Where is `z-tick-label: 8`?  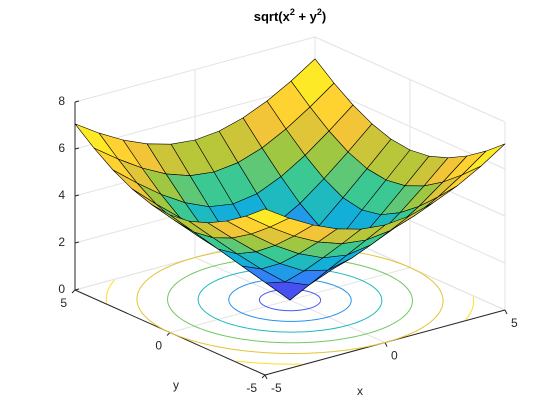
z-tick-label: 8 is located at coordinates (61, 101).